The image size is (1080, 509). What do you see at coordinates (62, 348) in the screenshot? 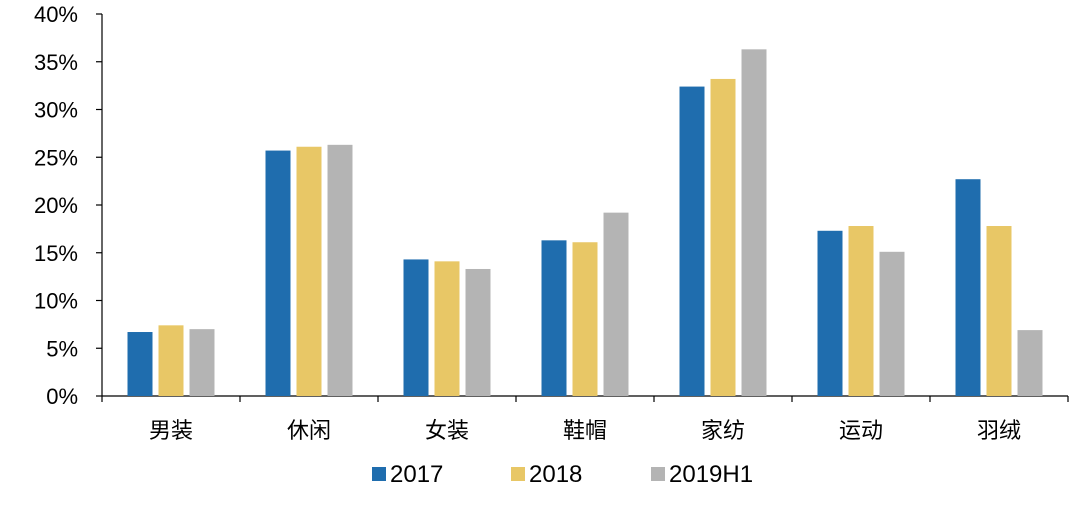
I see `y-tick-label: 5%` at bounding box center [62, 348].